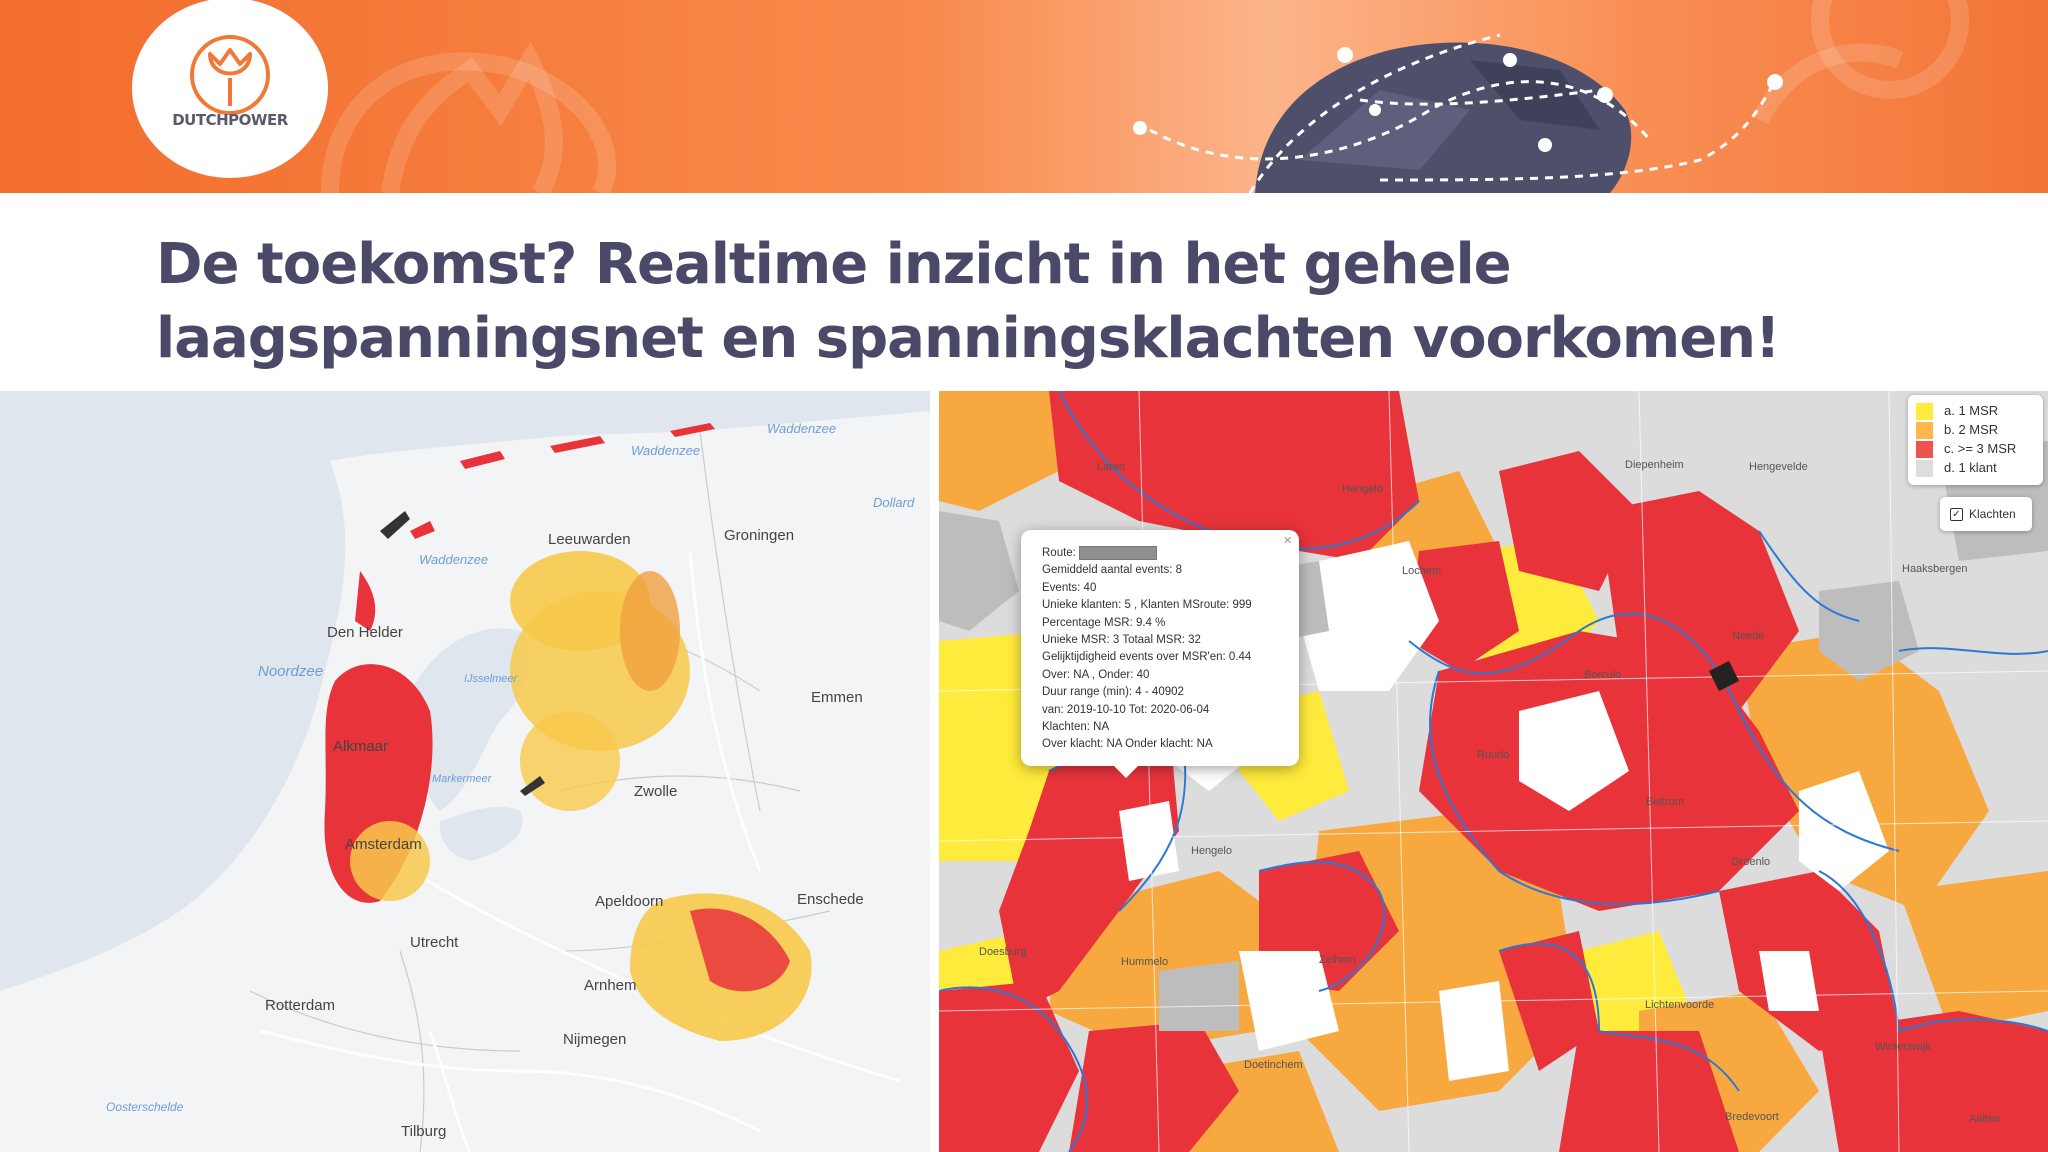 The width and height of the screenshot is (2048, 1152). Describe the element at coordinates (1992, 514) in the screenshot. I see `klachten-label: Klachten` at that location.